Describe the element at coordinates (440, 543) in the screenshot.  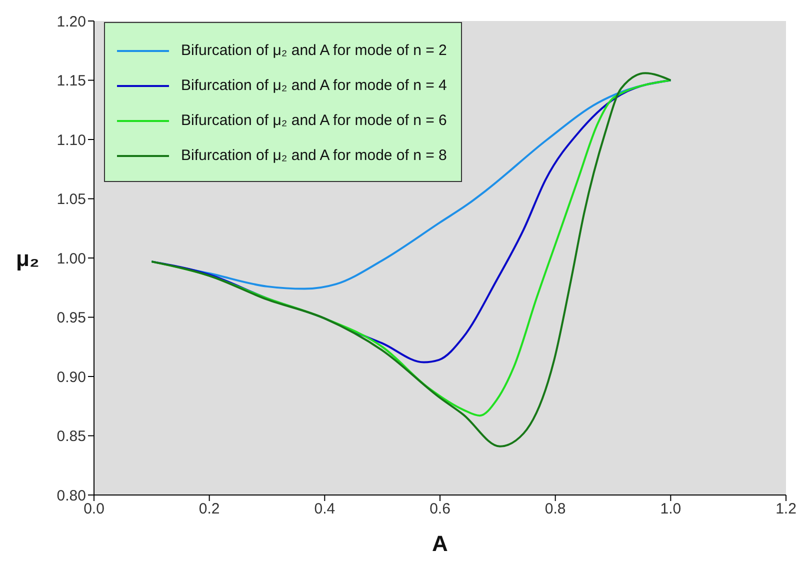
I see `x-axis-title: A` at that location.